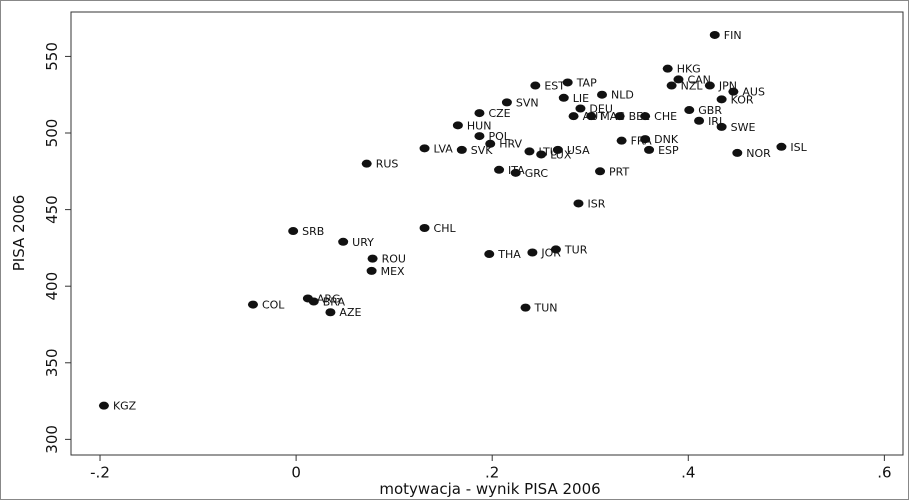  I want to click on y-tick-label: 450, so click(52, 209).